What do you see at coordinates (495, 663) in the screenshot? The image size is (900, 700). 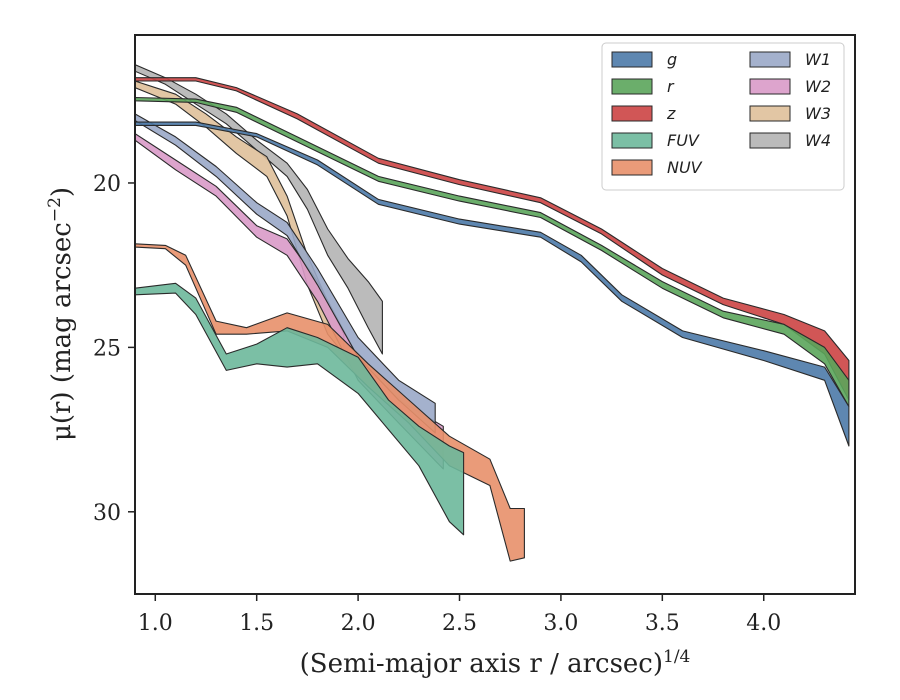 I see `x-axis-title: (Semi-major axis r / arcsec)1/4` at bounding box center [495, 663].